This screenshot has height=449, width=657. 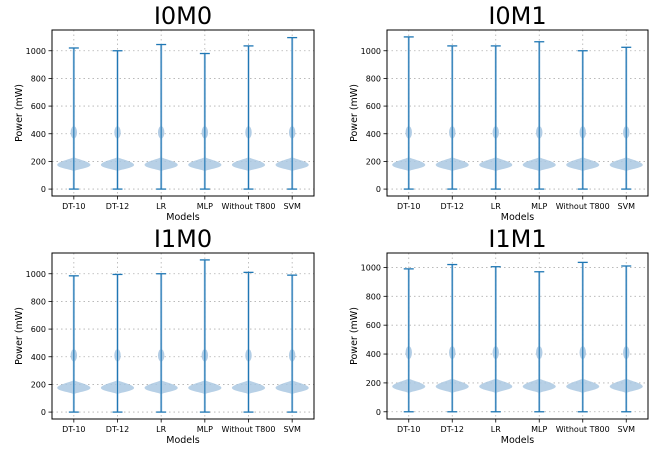 What do you see at coordinates (517, 16) in the screenshot?
I see `chart-title: I0M1` at bounding box center [517, 16].